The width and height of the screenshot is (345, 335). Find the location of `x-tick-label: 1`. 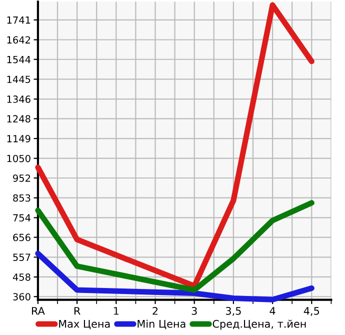

x-tick-label: 1 is located at coordinates (116, 311).